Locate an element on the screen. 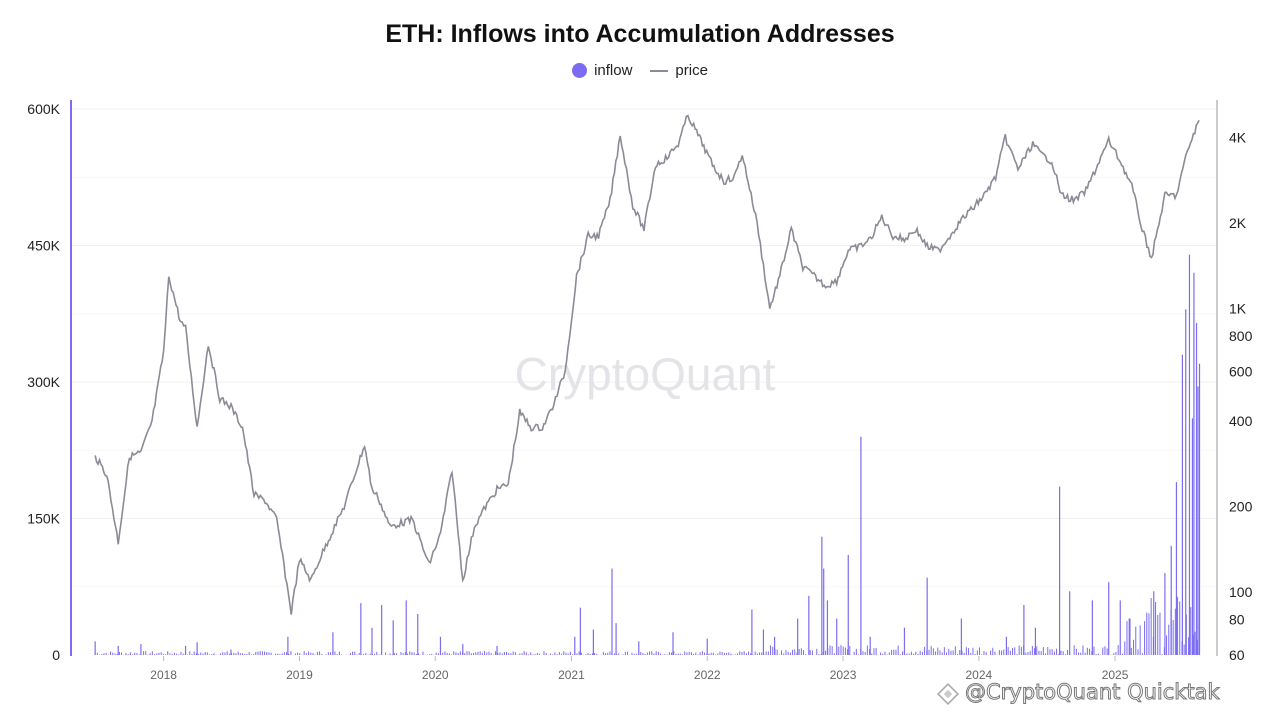  legend-label-inflow: inflow is located at coordinates (613, 70).